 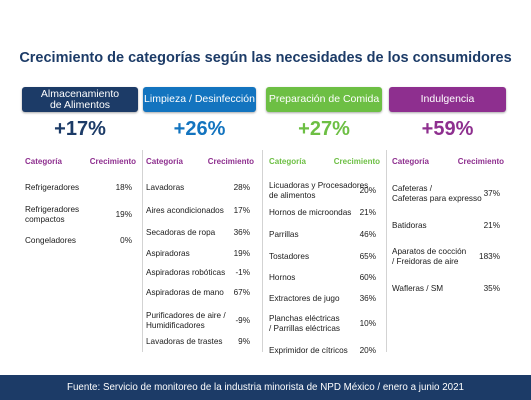 I want to click on row-growth-value: 183%, so click(x=489, y=256).